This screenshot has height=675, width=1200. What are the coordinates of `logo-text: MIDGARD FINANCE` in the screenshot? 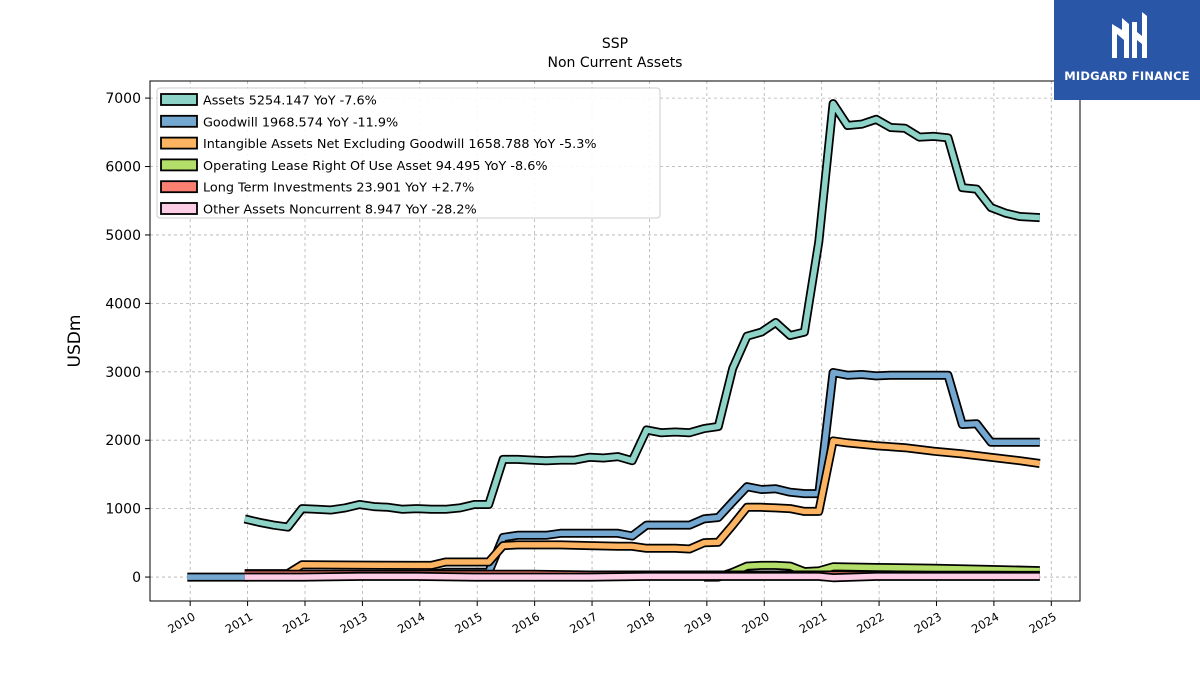 It's located at (1127, 76).